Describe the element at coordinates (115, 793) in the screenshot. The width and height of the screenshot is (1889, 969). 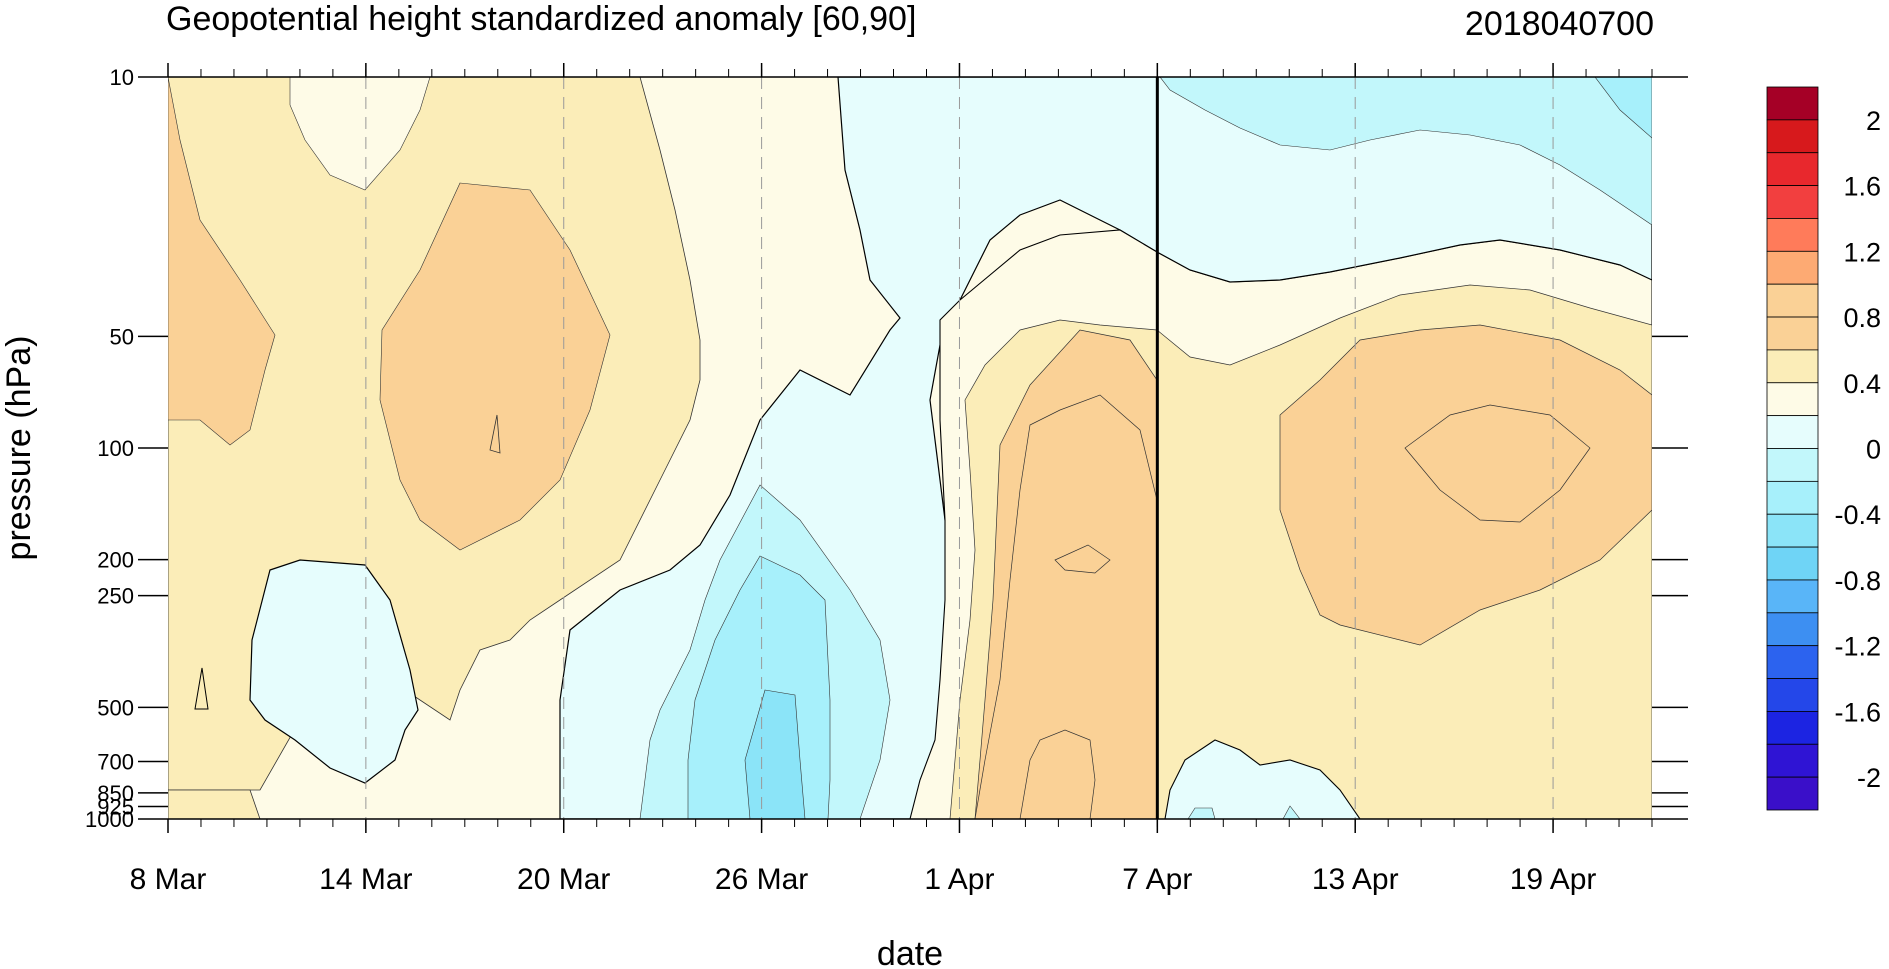
I see `y-tick-label: 850` at that location.